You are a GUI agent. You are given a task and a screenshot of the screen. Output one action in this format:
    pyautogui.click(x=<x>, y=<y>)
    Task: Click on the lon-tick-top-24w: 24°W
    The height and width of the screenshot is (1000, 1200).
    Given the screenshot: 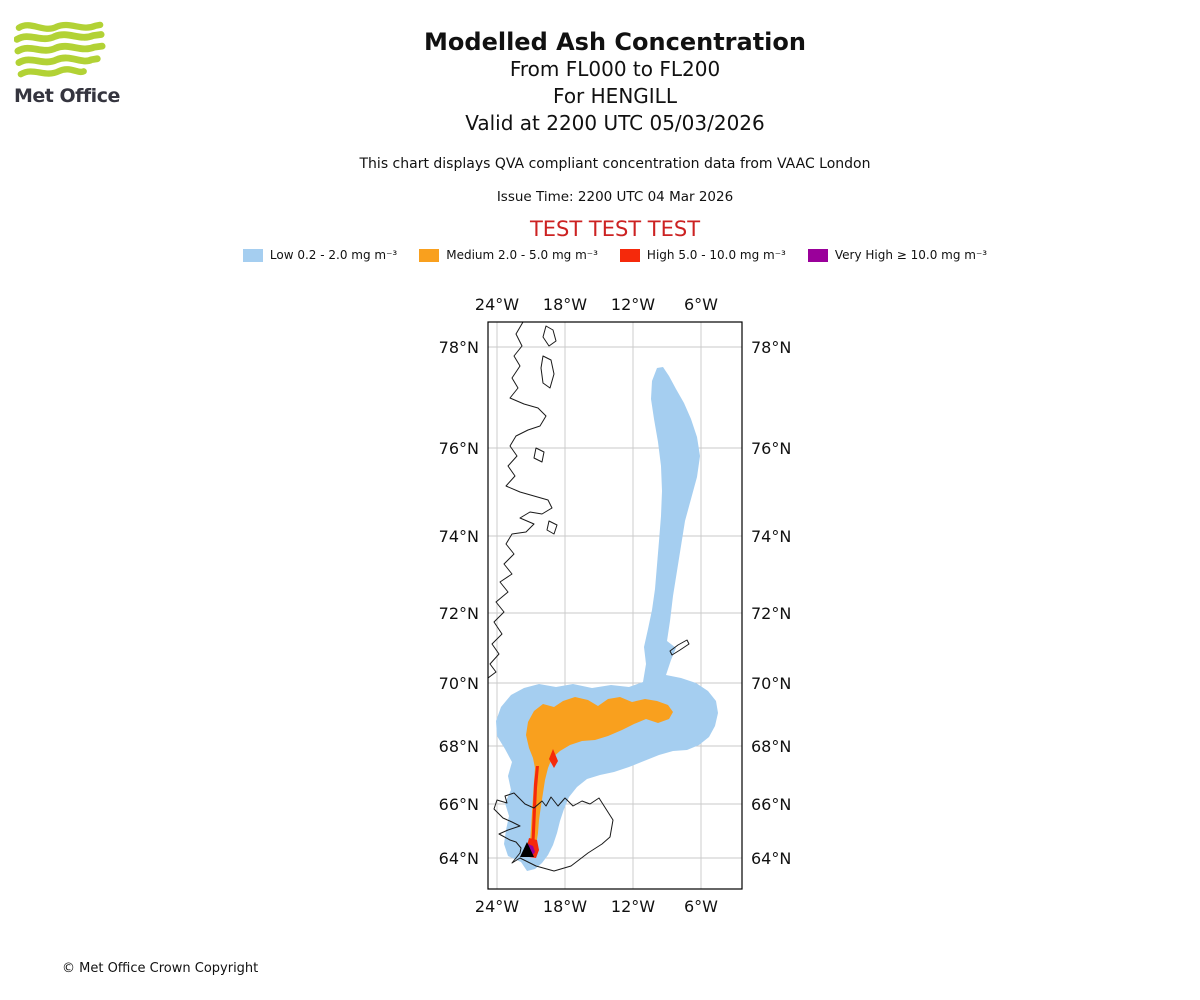 What is the action you would take?
    pyautogui.click(x=497, y=304)
    